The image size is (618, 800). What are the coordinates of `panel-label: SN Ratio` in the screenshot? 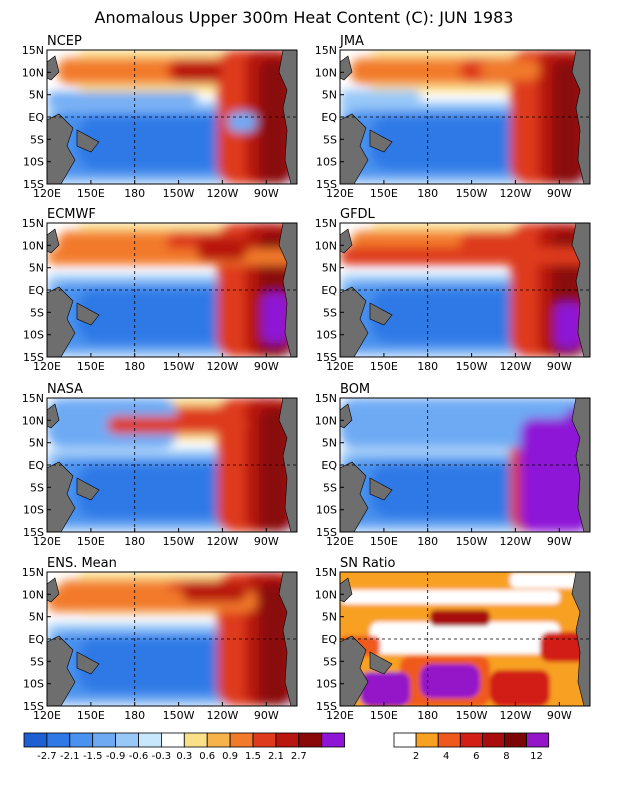 It's located at (368, 563).